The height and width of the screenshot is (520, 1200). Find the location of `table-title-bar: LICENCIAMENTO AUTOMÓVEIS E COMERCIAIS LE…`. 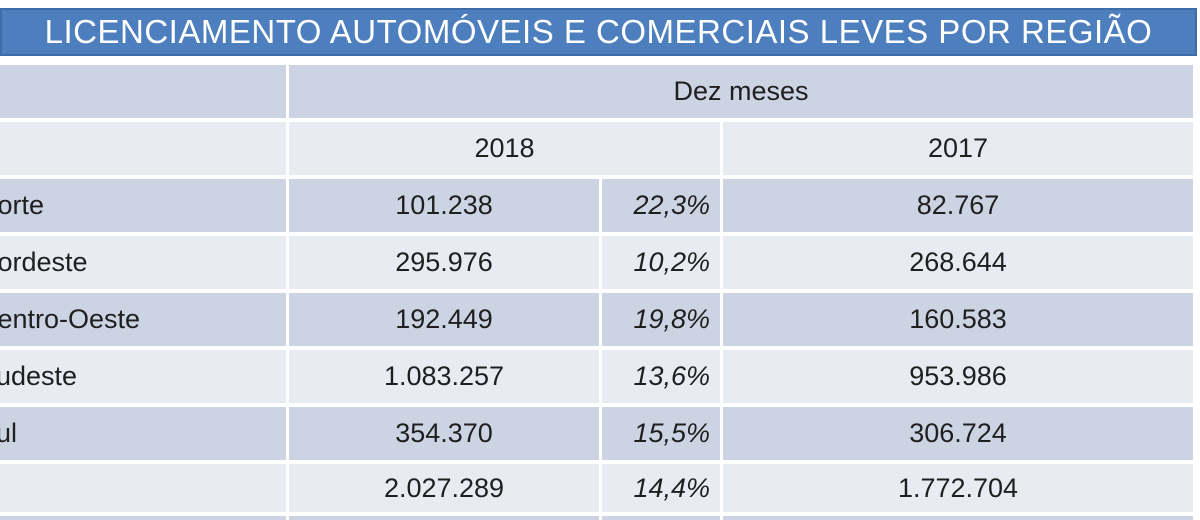

table-title-bar: LICENCIAMENTO AUTOMÓVEIS E COMERCIAIS LE… is located at coordinates (598, 32).